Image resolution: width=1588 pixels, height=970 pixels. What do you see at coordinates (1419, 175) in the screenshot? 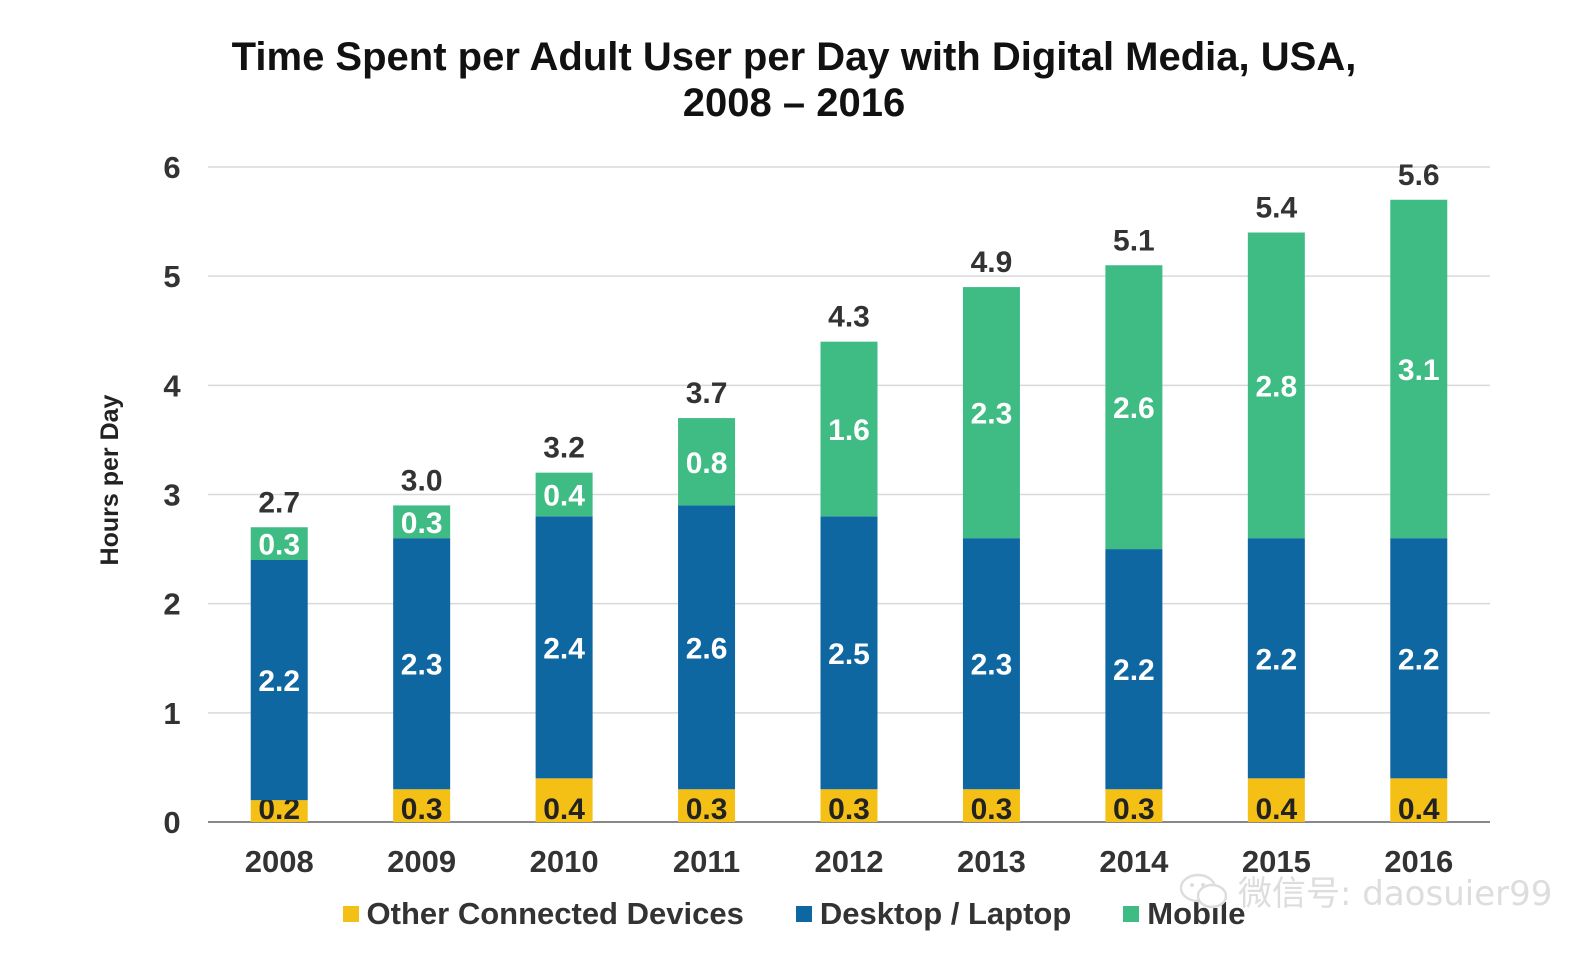
I see `total-label: 5.6` at bounding box center [1419, 175].